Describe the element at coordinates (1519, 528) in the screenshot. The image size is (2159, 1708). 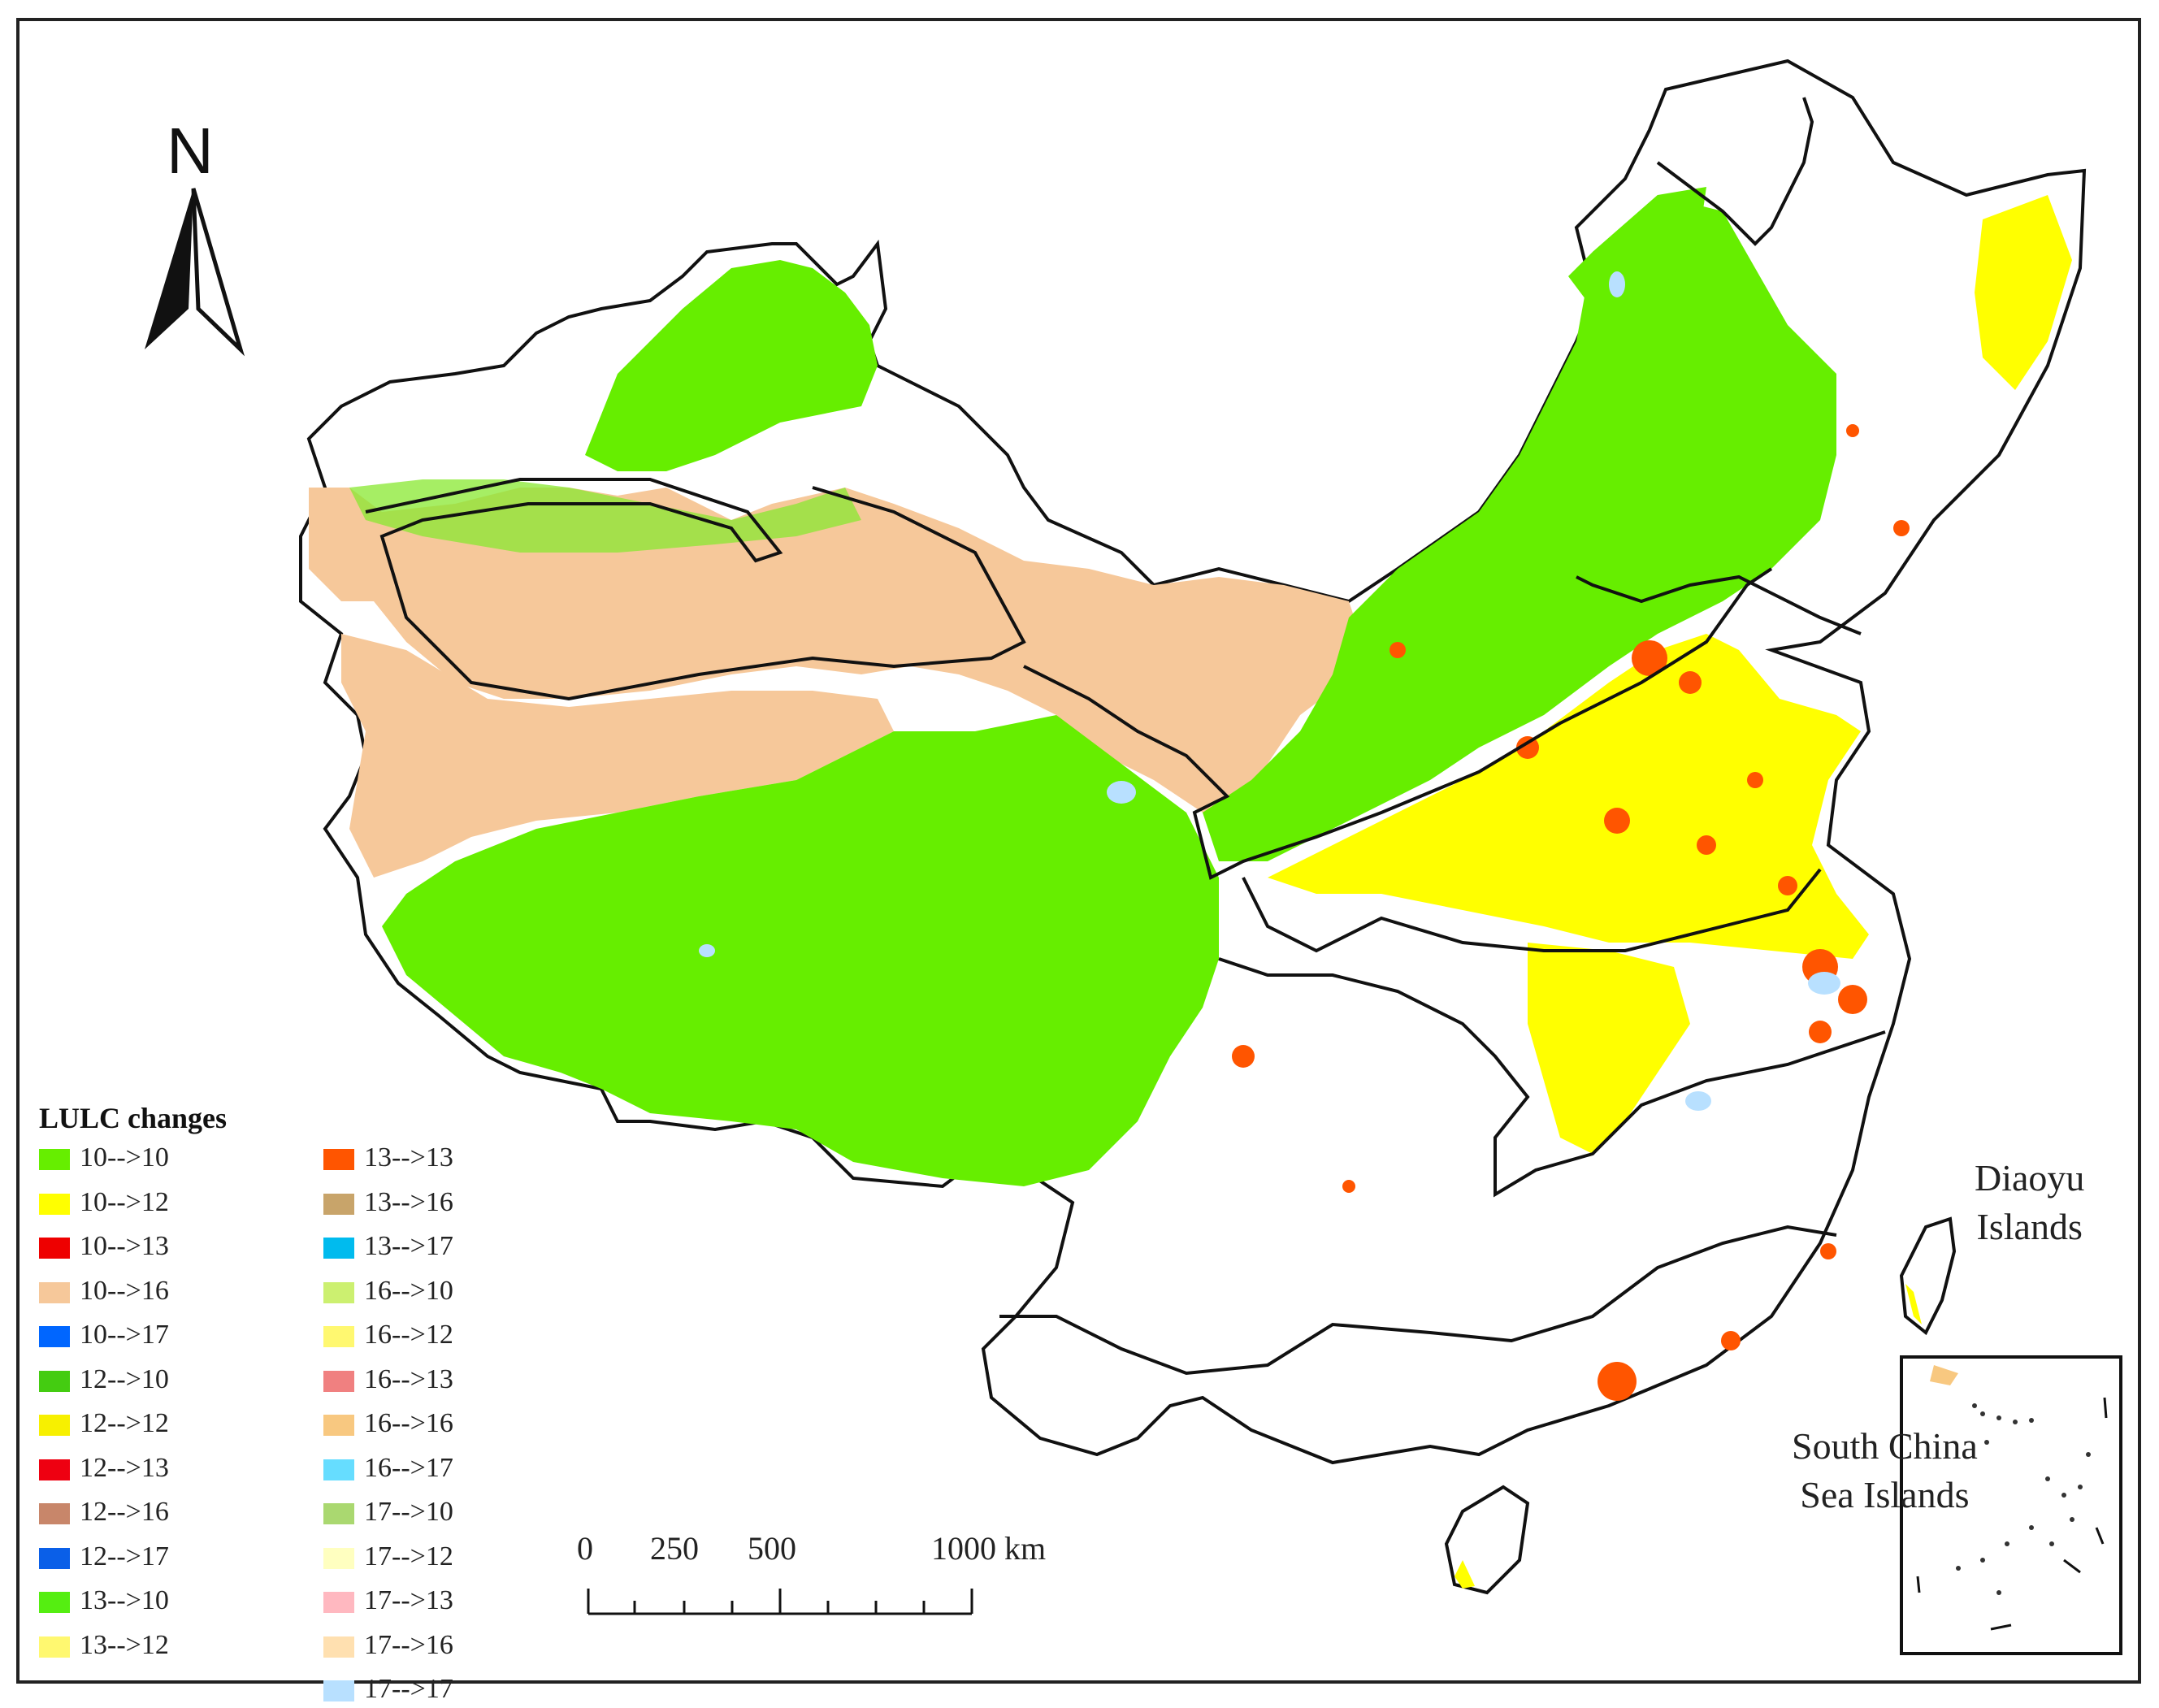
I see `region-north-green-band` at that location.